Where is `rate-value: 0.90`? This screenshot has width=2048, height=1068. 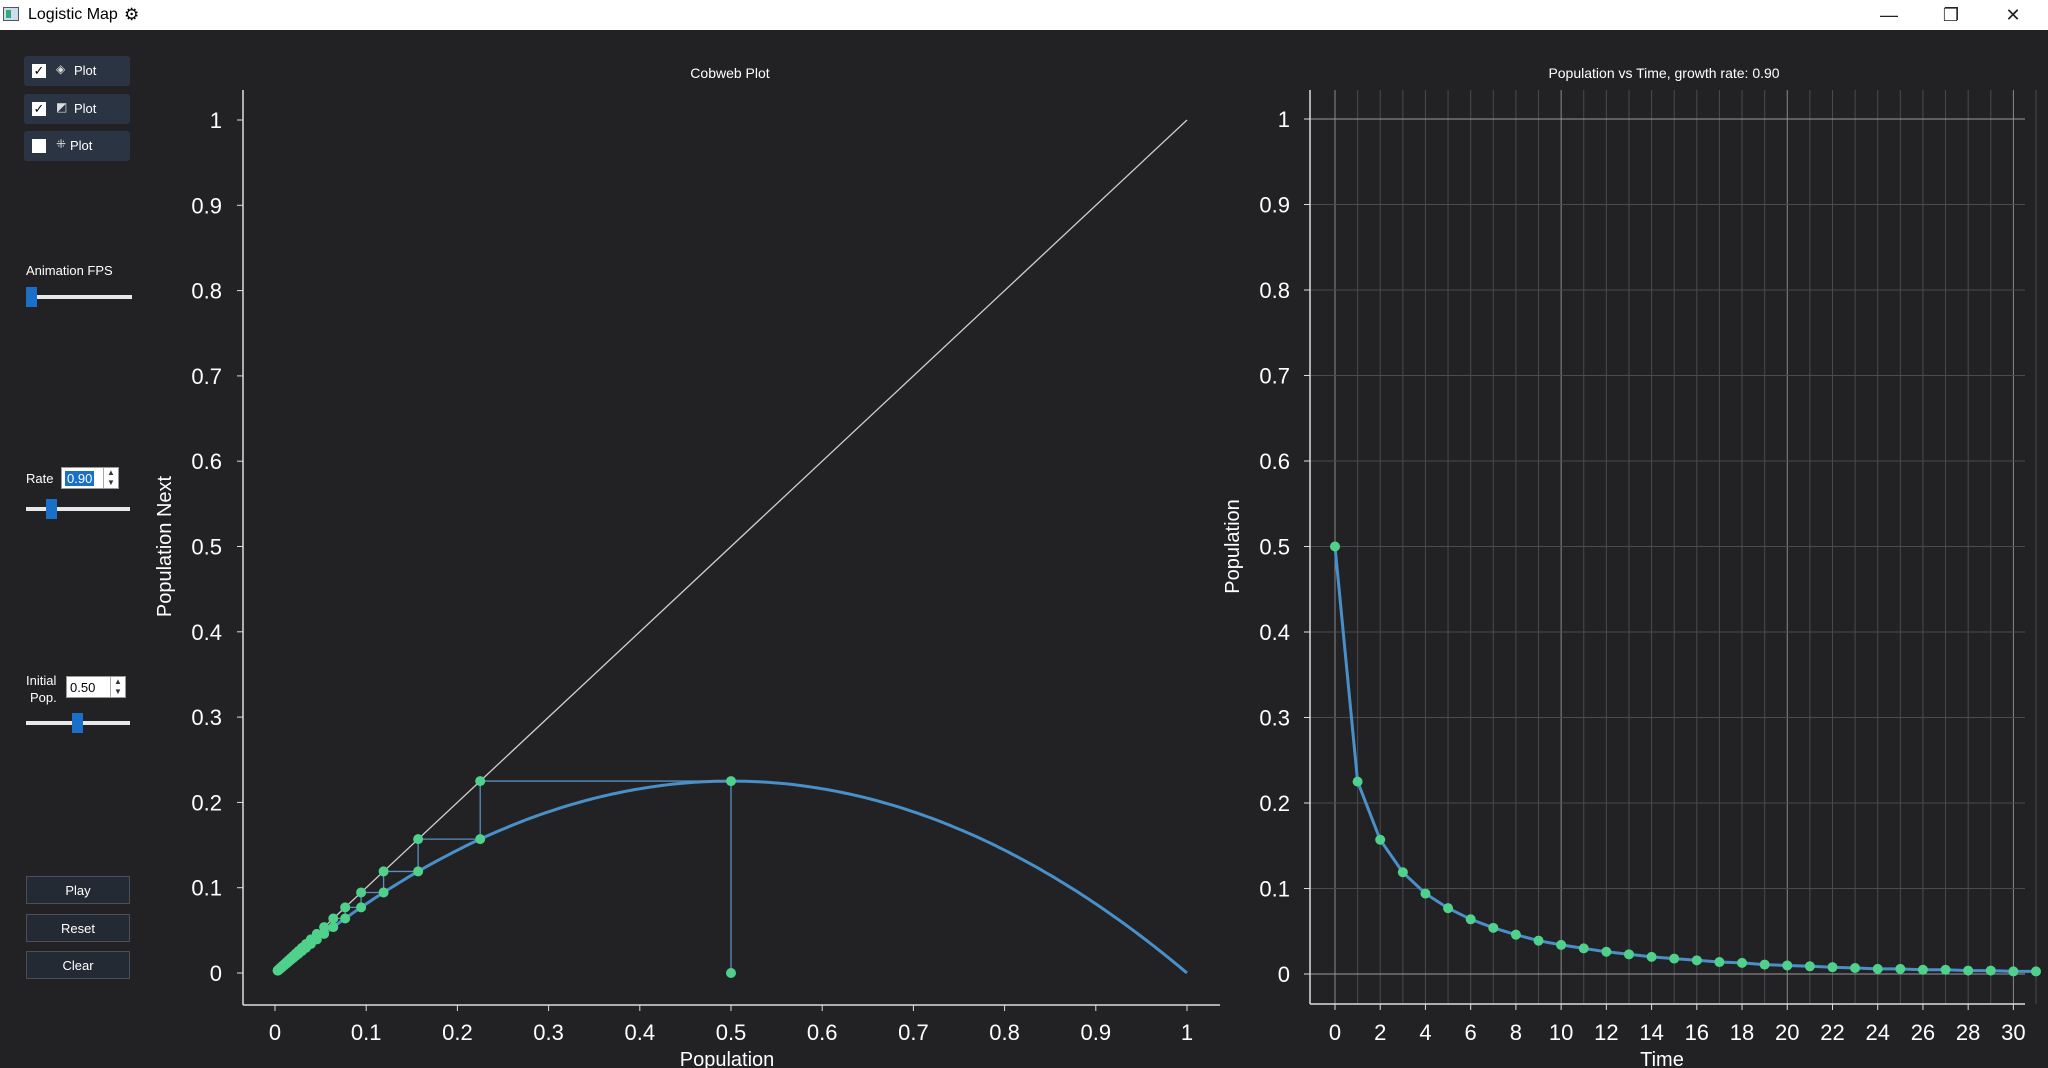
rate-value: 0.90 is located at coordinates (80, 478).